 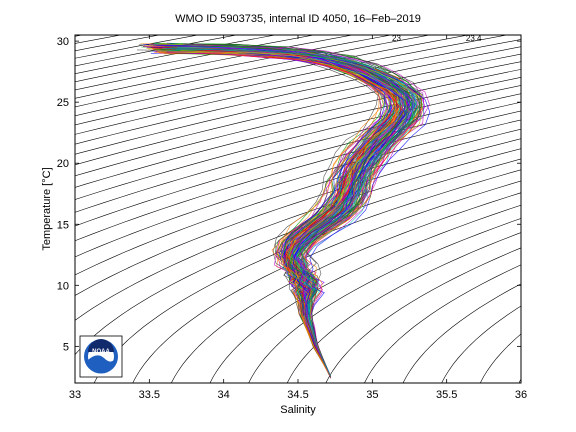 What do you see at coordinates (63, 42) in the screenshot?
I see `y-tick-label: 30` at bounding box center [63, 42].